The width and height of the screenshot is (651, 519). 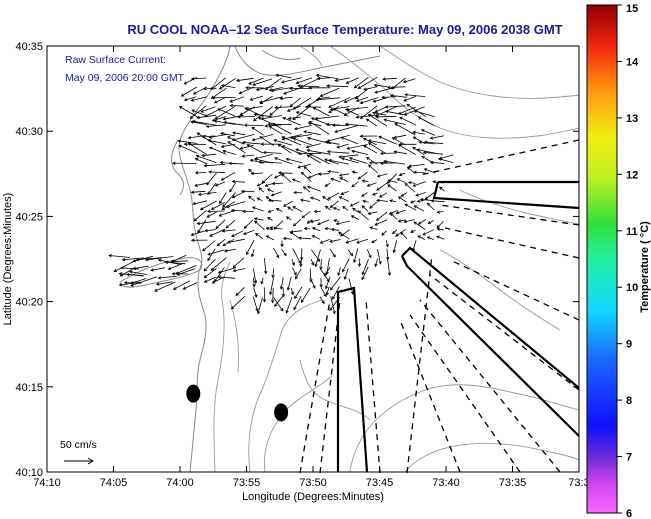 I want to click on coast-line, so click(x=161, y=272).